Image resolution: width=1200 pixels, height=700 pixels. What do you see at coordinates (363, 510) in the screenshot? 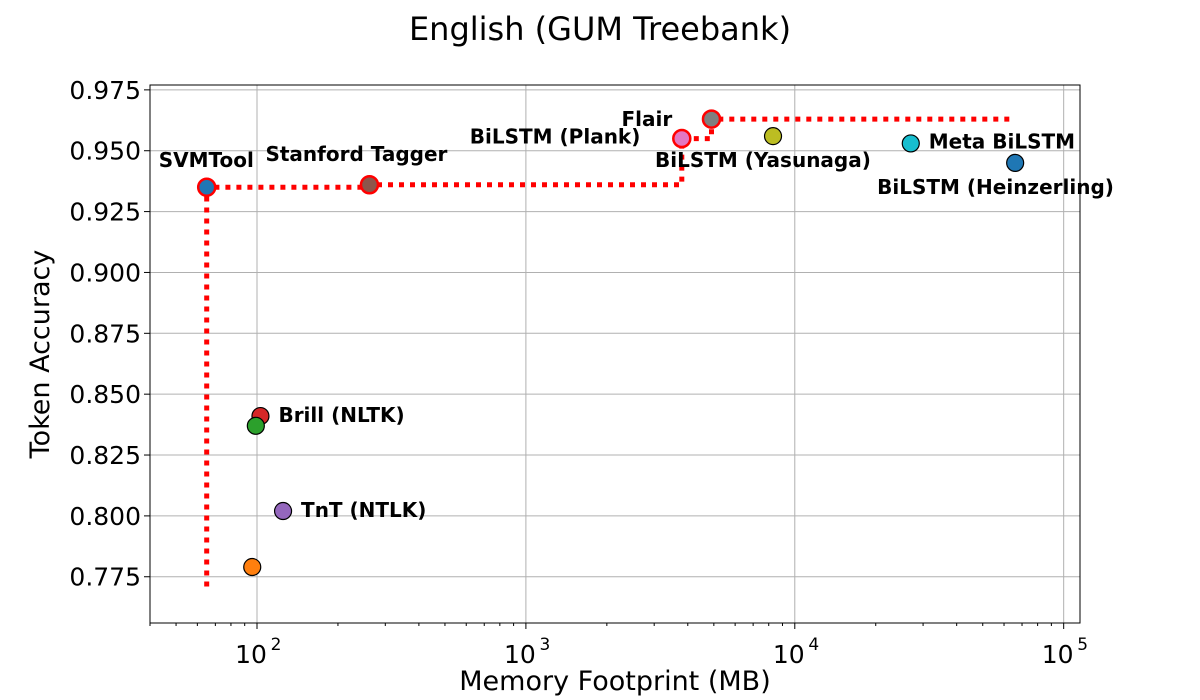
I see `point-label: TnT (NTLK)` at bounding box center [363, 510].